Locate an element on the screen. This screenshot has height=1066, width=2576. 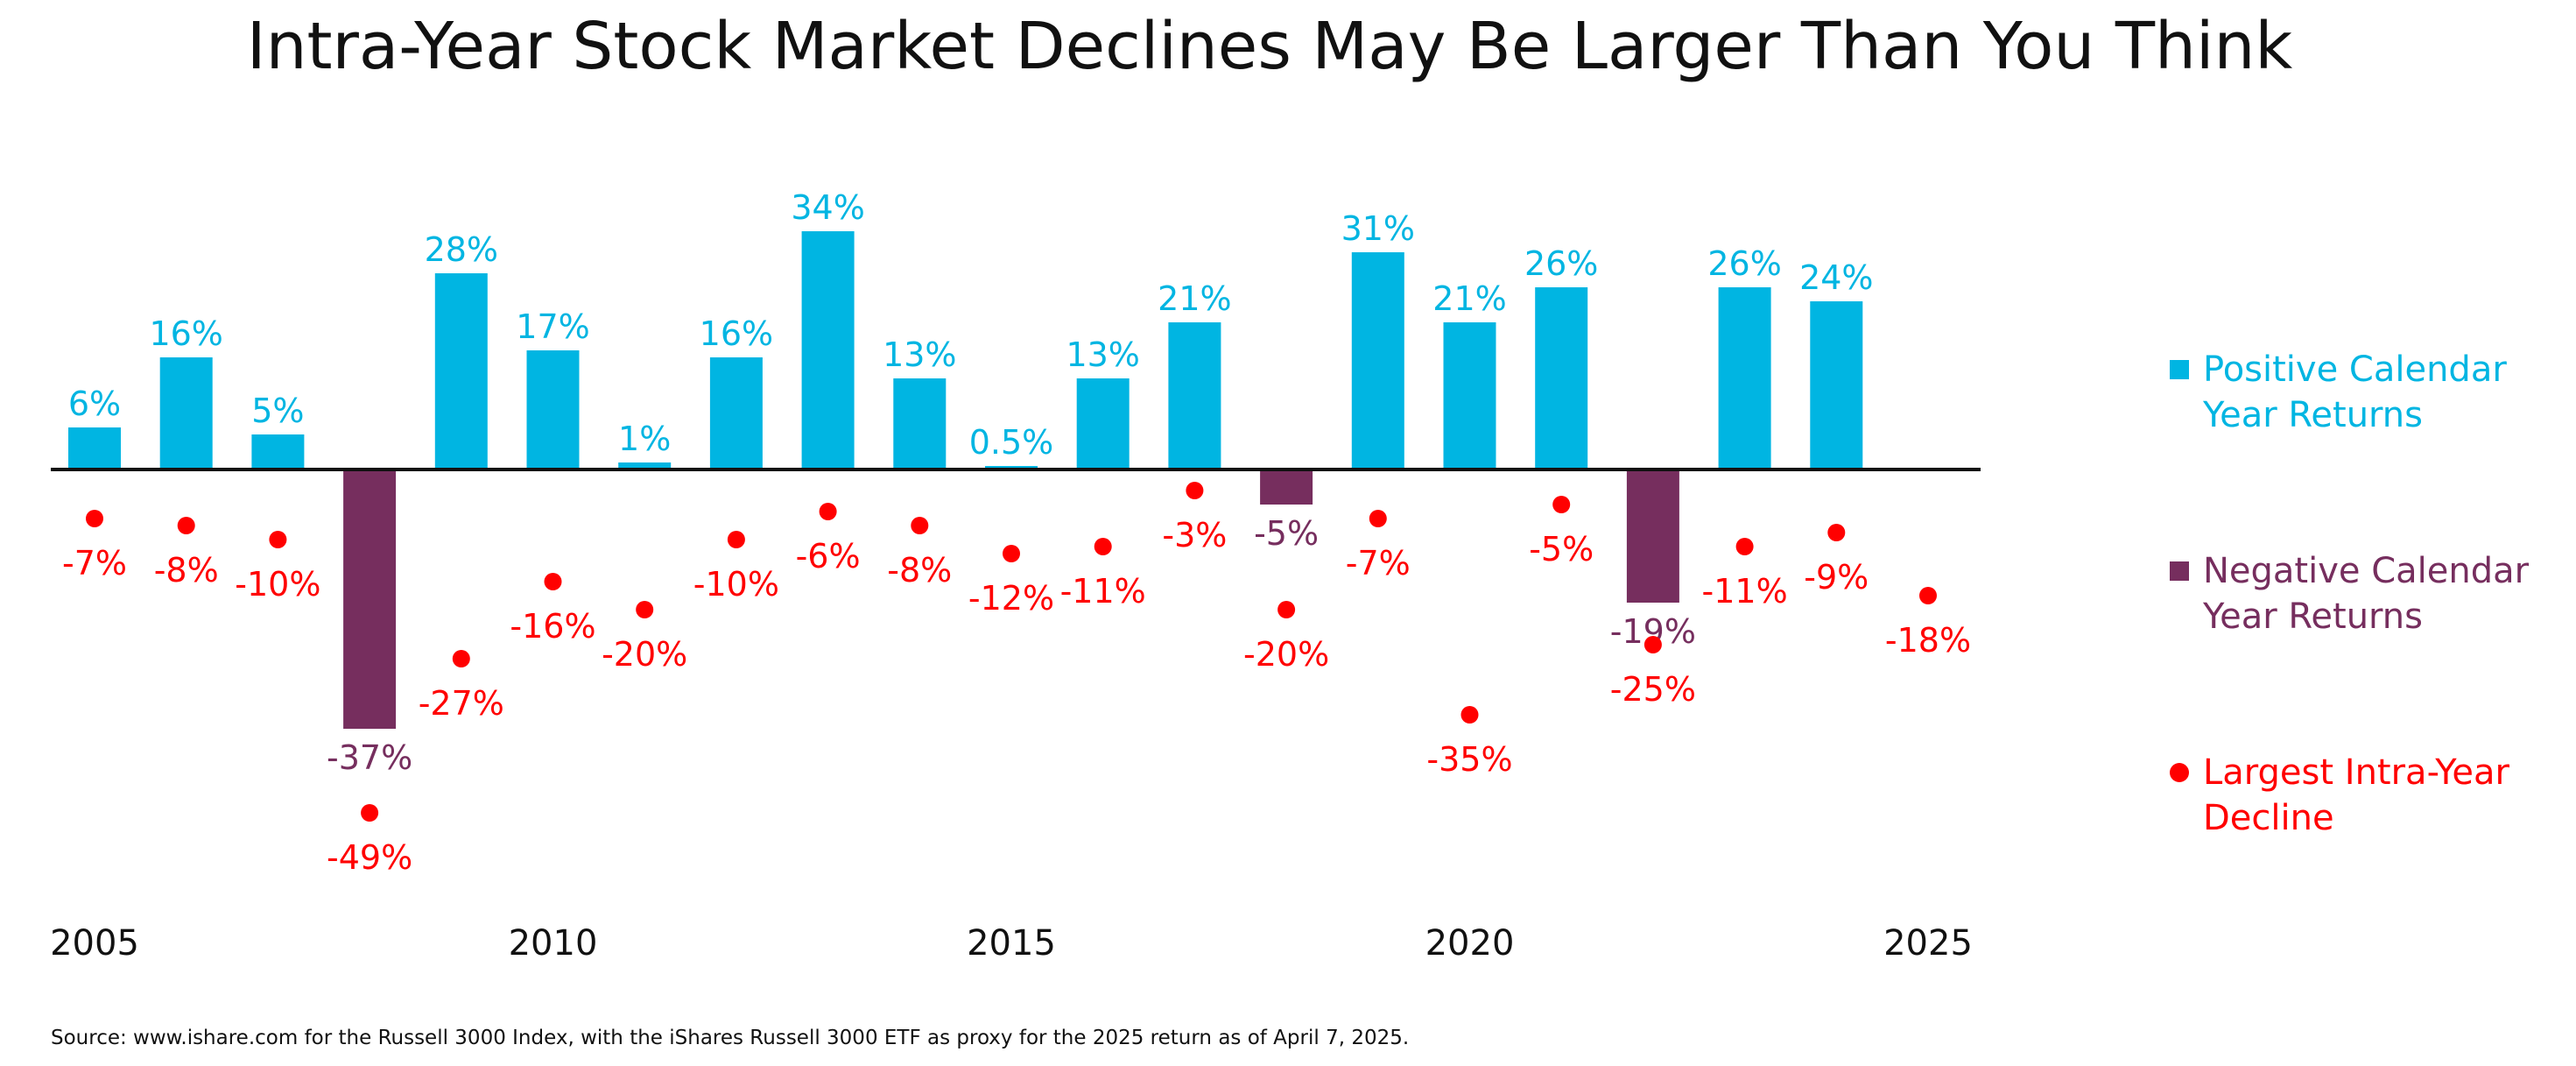
decline-label-2010: -16% is located at coordinates (552, 627).